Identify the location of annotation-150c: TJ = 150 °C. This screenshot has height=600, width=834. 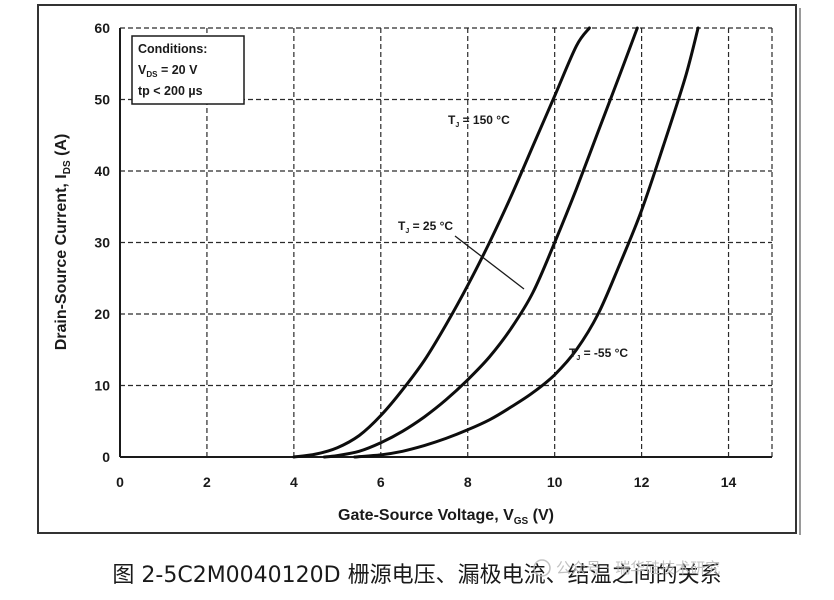
(479, 121).